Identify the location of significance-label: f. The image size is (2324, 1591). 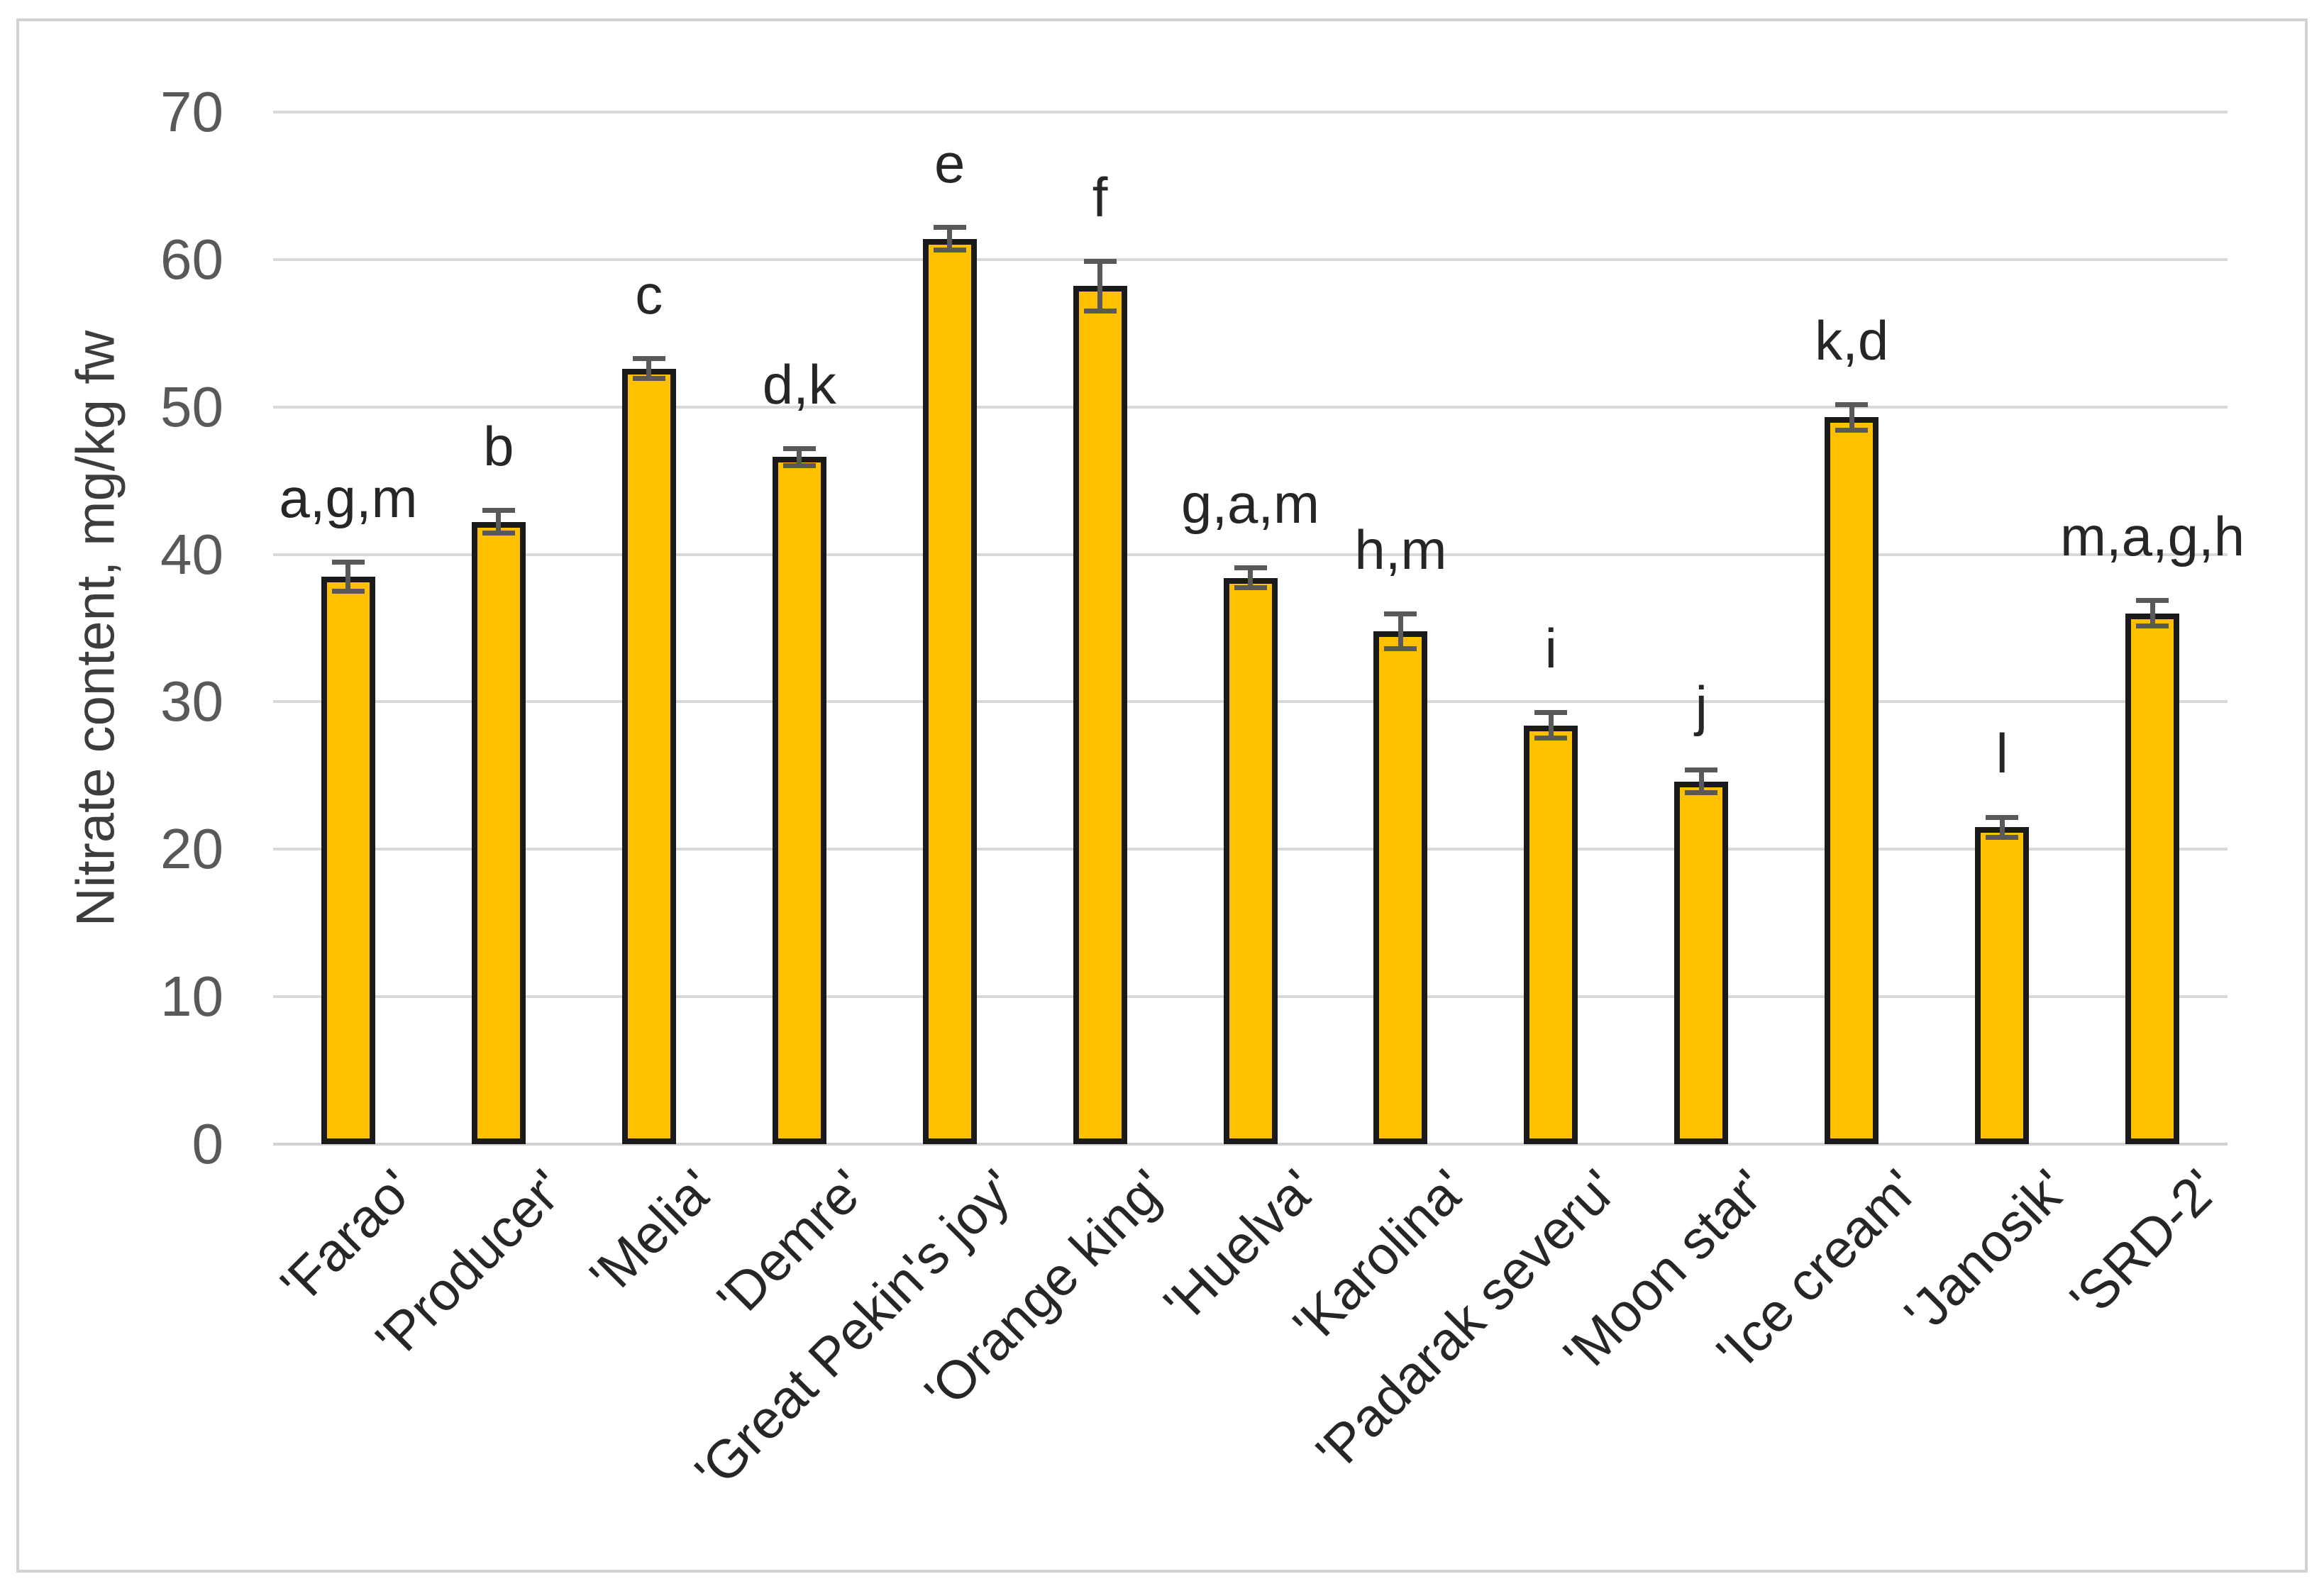
(1100, 196).